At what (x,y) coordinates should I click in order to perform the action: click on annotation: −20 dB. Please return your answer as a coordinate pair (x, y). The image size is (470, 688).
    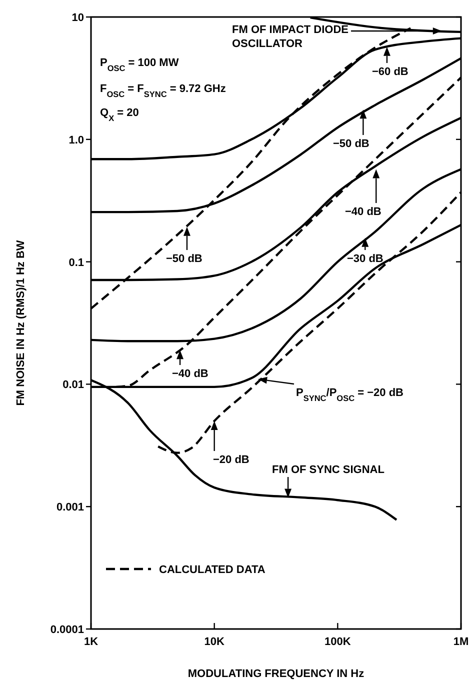
    Looking at the image, I should click on (231, 460).